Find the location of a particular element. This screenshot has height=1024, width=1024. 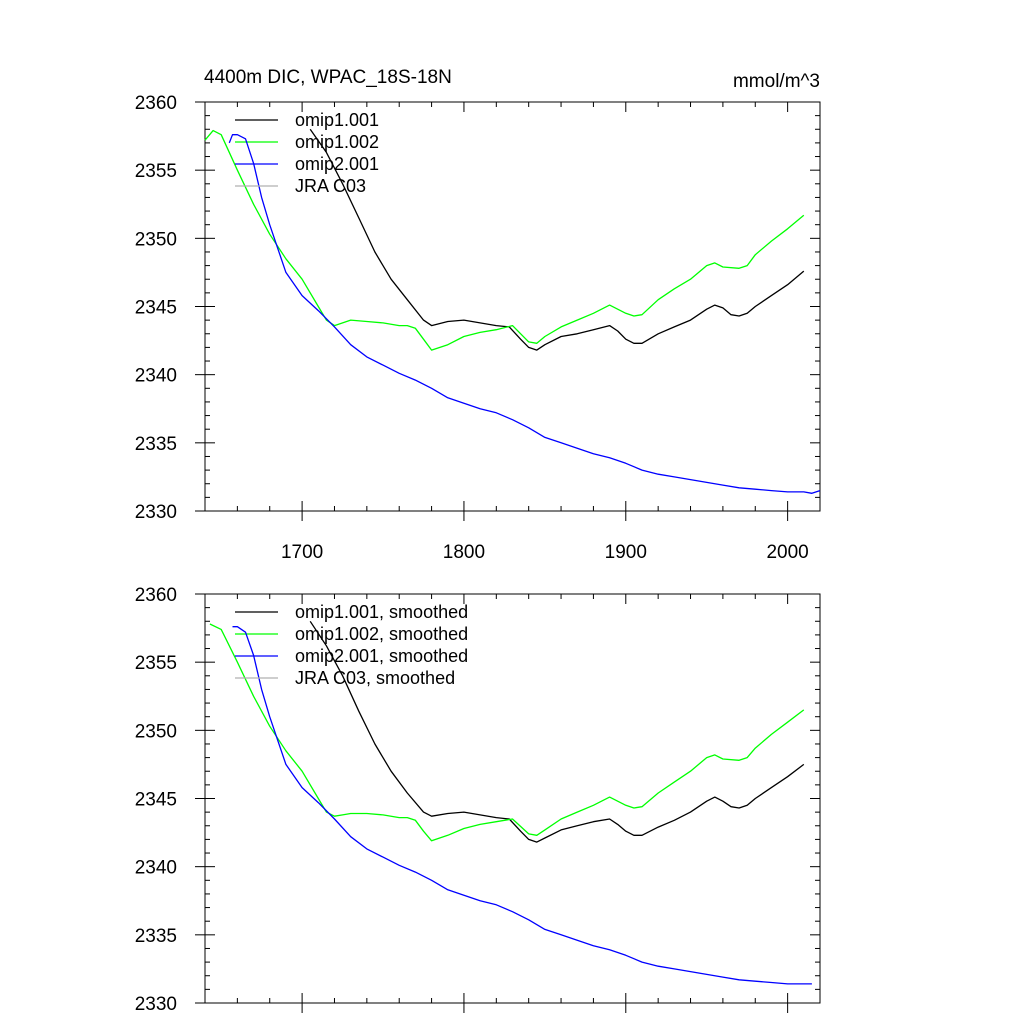

legend-label: omip2.001 is located at coordinates (337, 164).